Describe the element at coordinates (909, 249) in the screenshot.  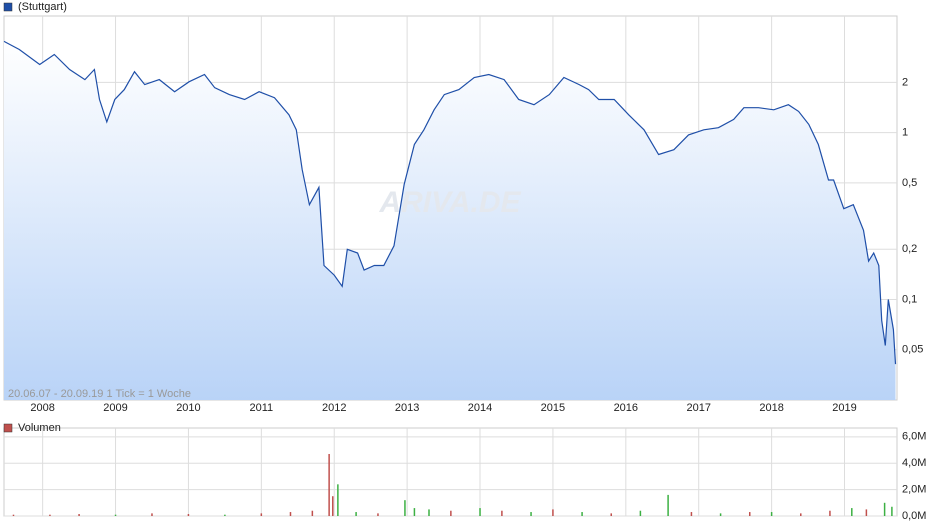
I see `y-tick-label: 0,2` at that location.